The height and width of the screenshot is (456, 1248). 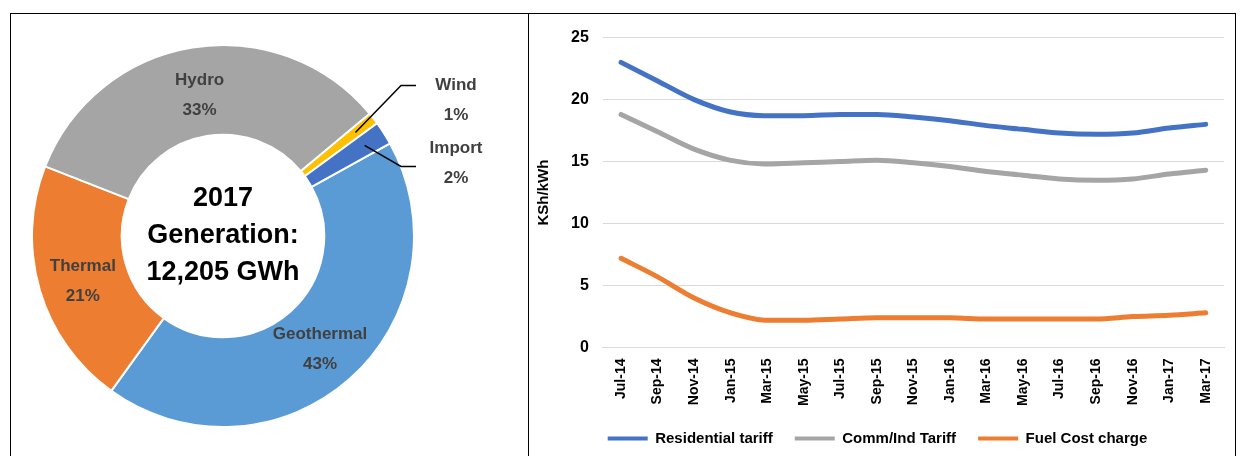 What do you see at coordinates (900, 437) in the screenshot?
I see `legend-label: Comm/Ind Tariff` at bounding box center [900, 437].